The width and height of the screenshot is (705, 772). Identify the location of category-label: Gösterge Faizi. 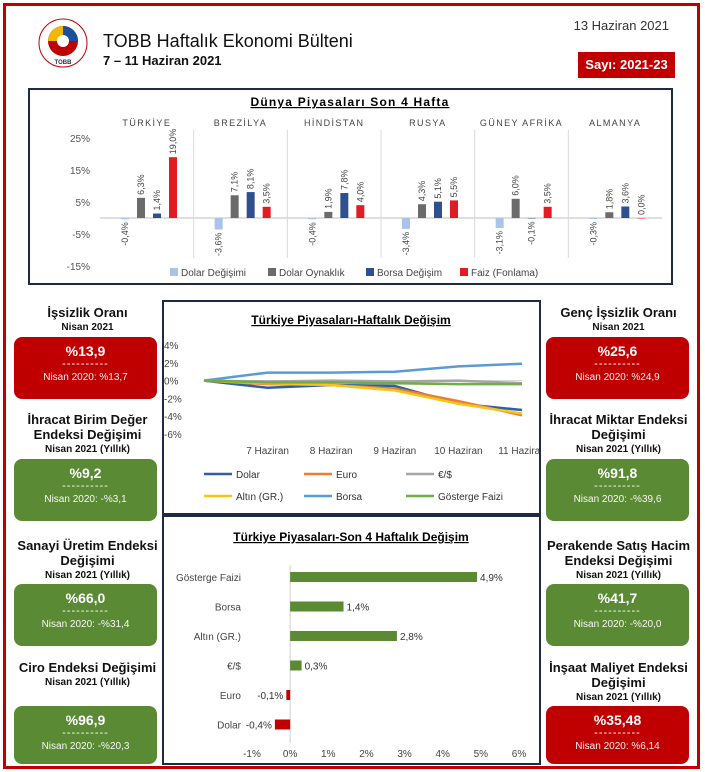
(208, 578).